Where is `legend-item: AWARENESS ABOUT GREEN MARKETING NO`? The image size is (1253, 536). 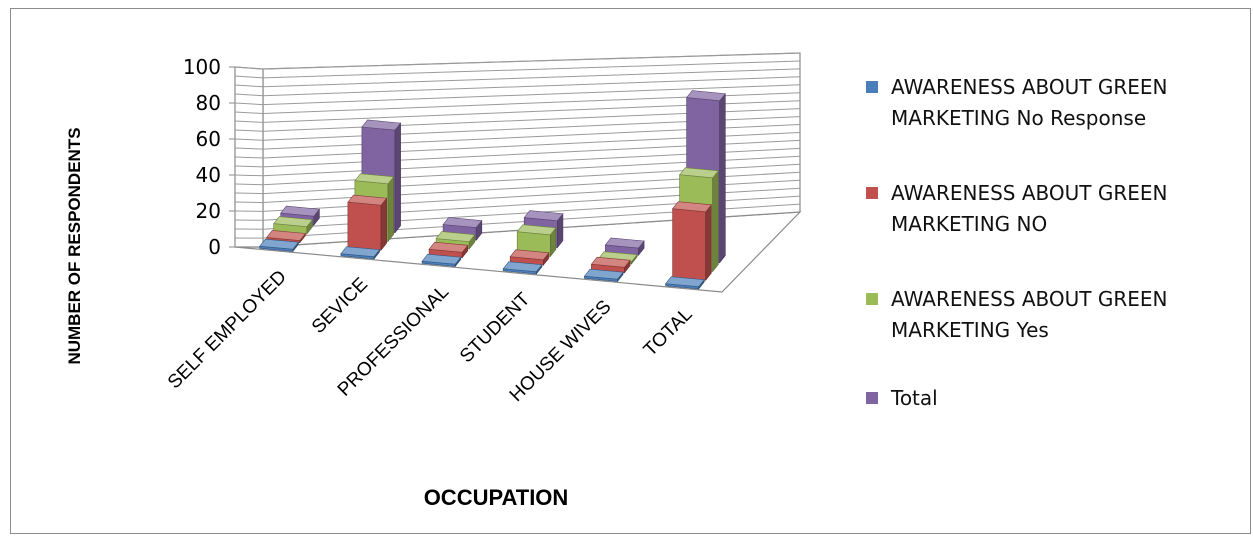
legend-item: AWARENESS ABOUT GREEN MARKETING NO is located at coordinates (1016, 208).